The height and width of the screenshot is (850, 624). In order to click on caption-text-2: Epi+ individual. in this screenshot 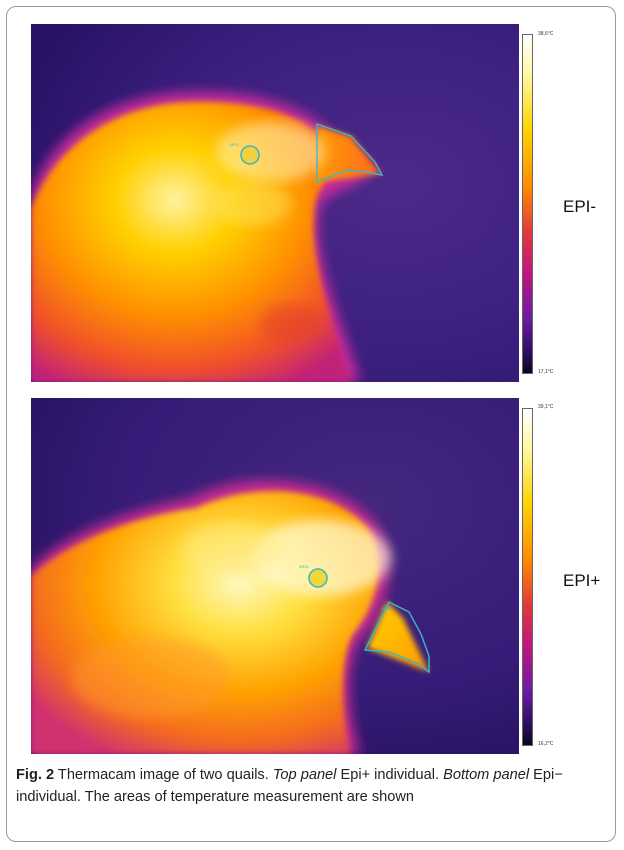, I will do `click(390, 775)`.